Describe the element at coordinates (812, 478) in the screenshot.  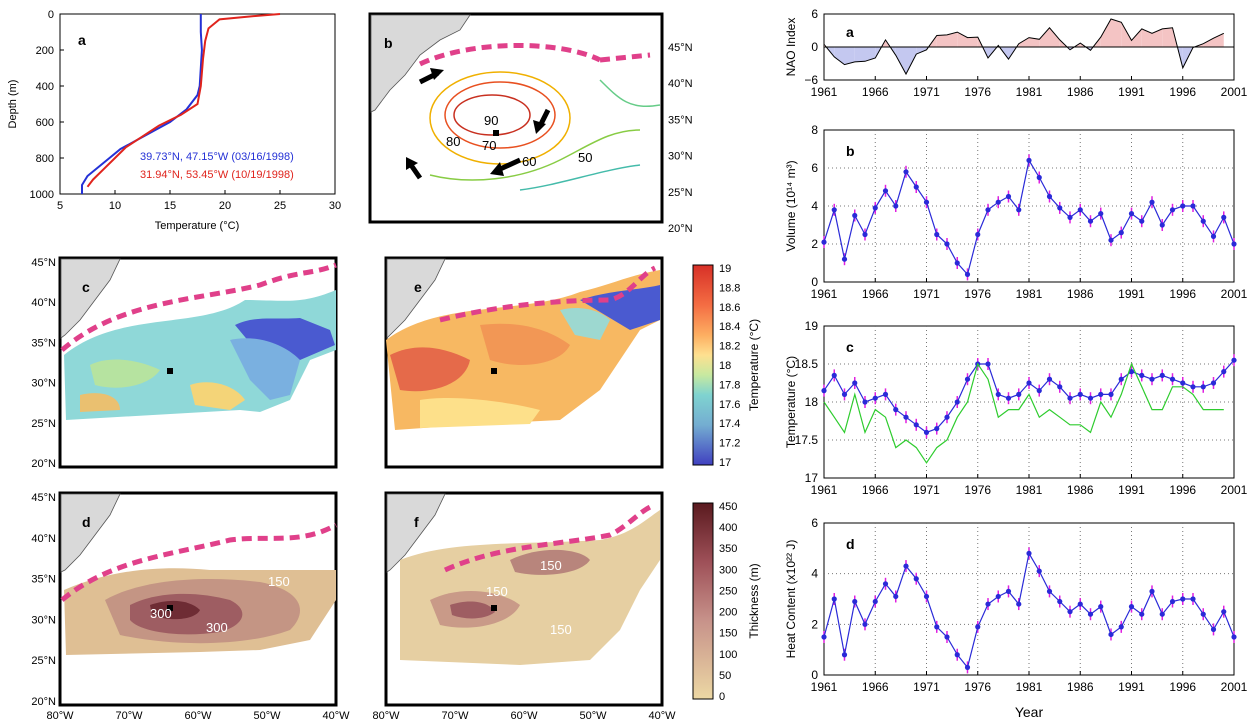
I see `right-ytick: 17` at that location.